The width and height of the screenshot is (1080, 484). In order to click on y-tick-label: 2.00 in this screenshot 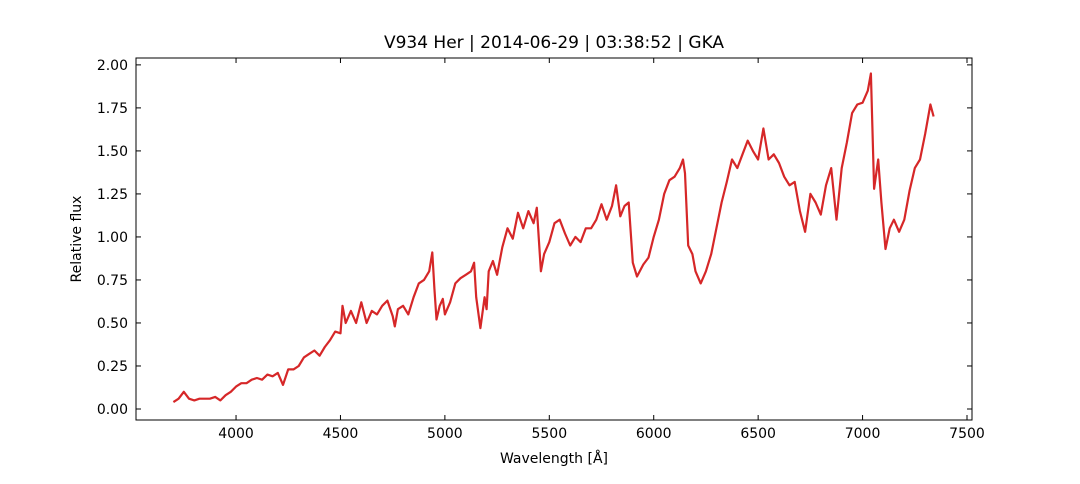, I will do `click(112, 66)`.